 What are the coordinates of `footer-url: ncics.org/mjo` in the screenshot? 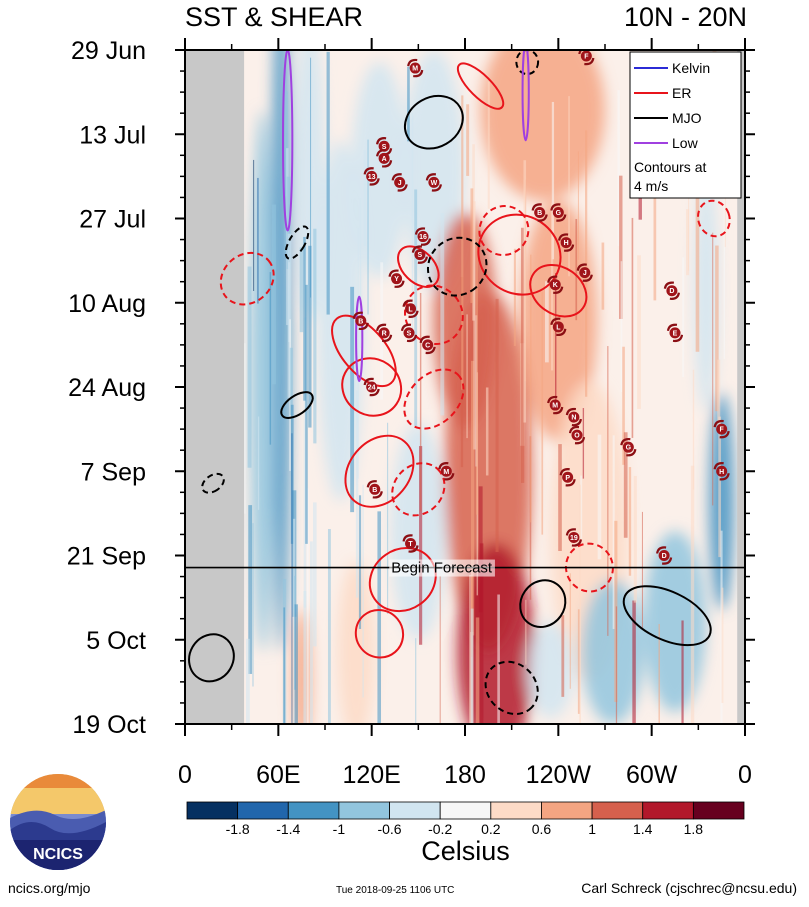 It's located at (49, 888).